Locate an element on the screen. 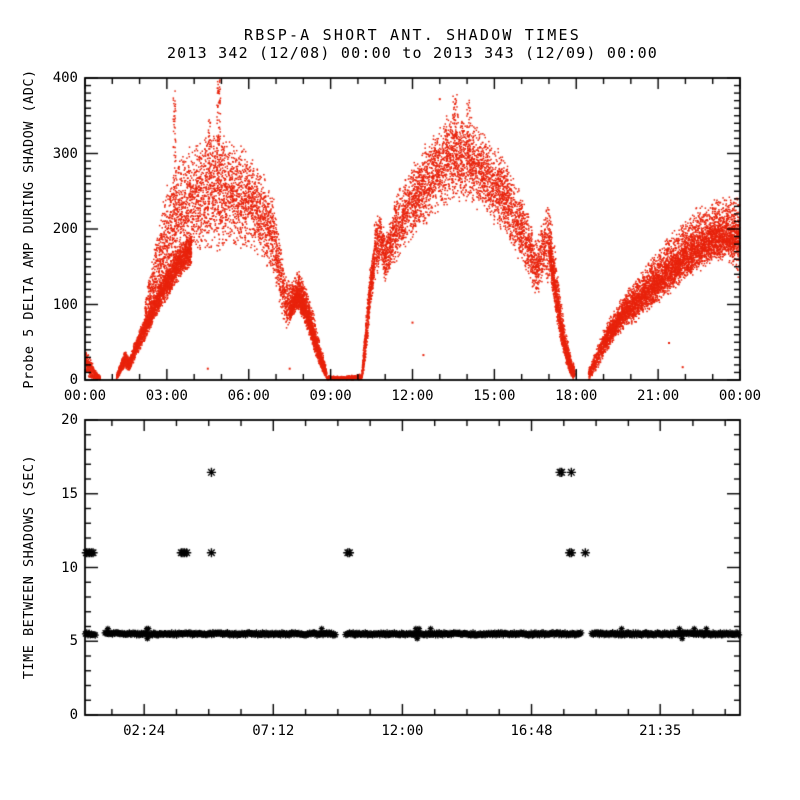 The image size is (800, 800). x-tick-label-panel0-4: 12:00 is located at coordinates (412, 396).